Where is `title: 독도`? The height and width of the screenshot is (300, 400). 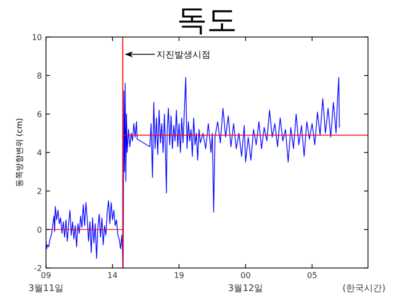 title: 독도 is located at coordinates (207, 20).